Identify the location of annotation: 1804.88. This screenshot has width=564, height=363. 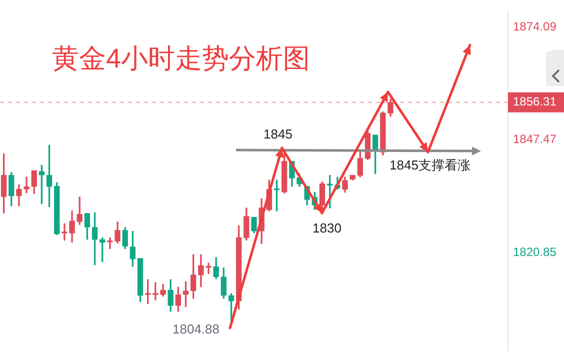
(196, 329).